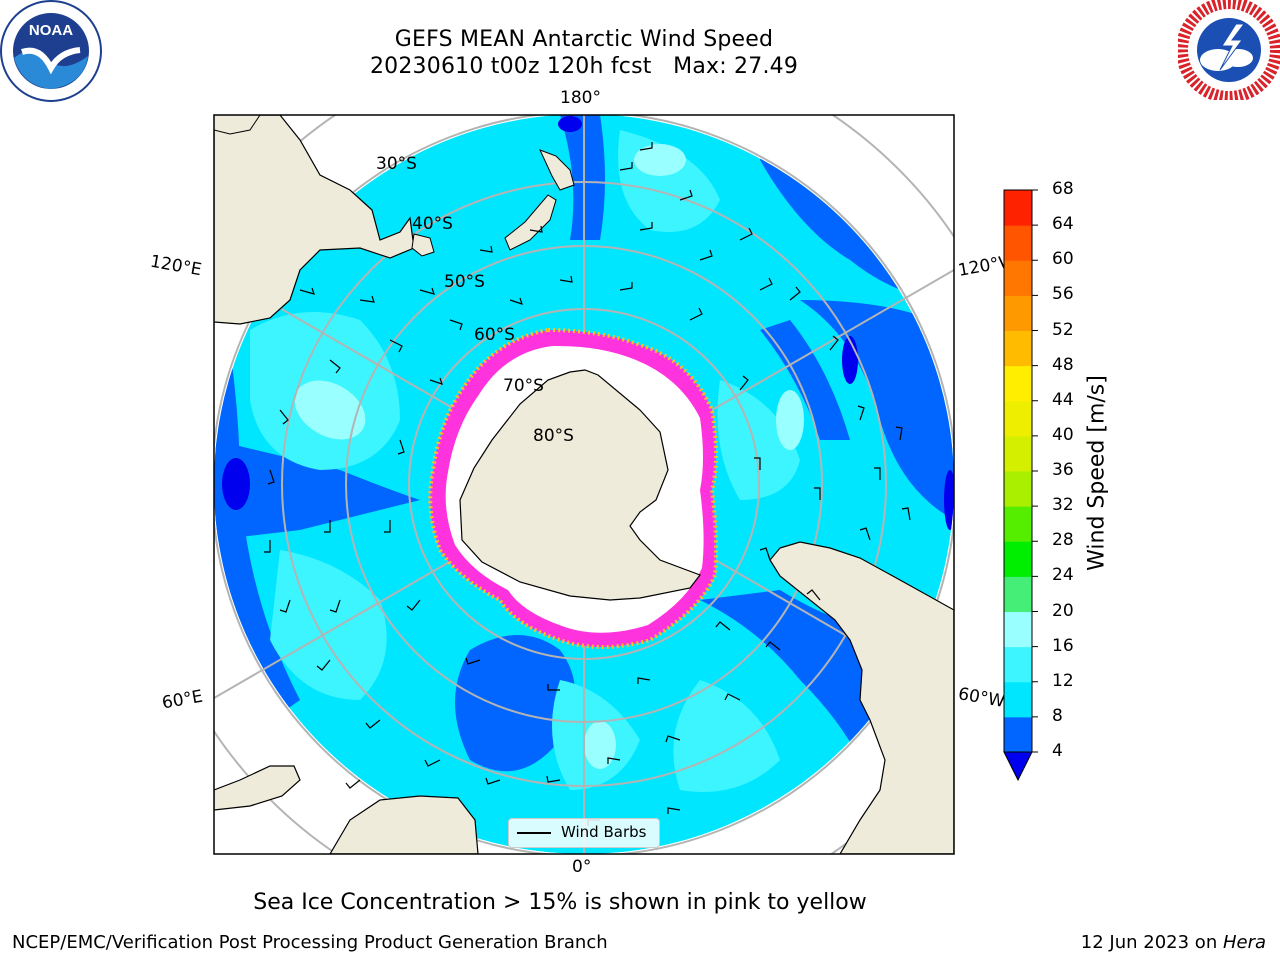 The height and width of the screenshot is (960, 1280). What do you see at coordinates (1063, 610) in the screenshot?
I see `colorbar-tick-label: 20` at bounding box center [1063, 610].